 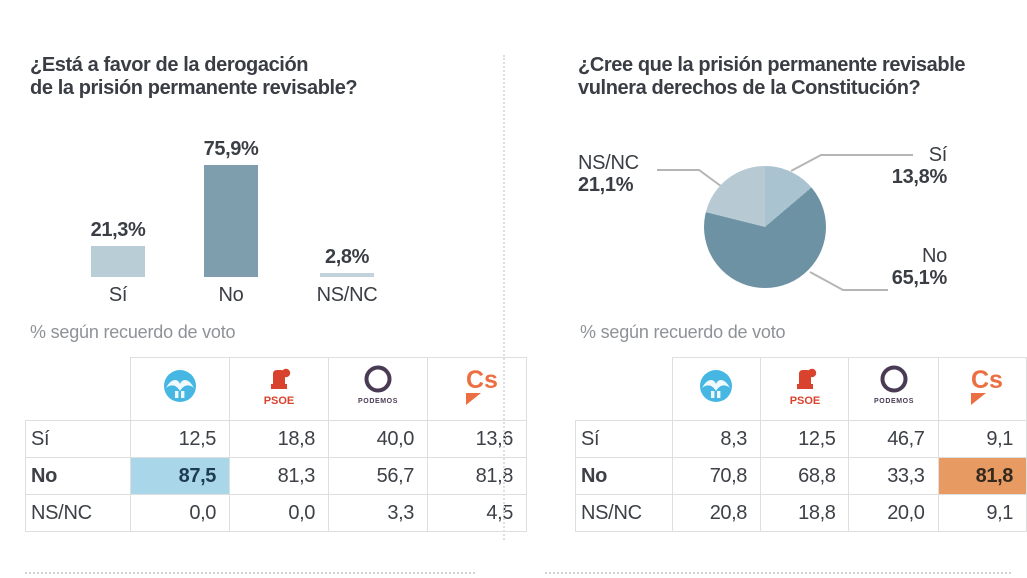 I want to click on pie-label-si: Sí 13,8%, so click(x=874, y=166).